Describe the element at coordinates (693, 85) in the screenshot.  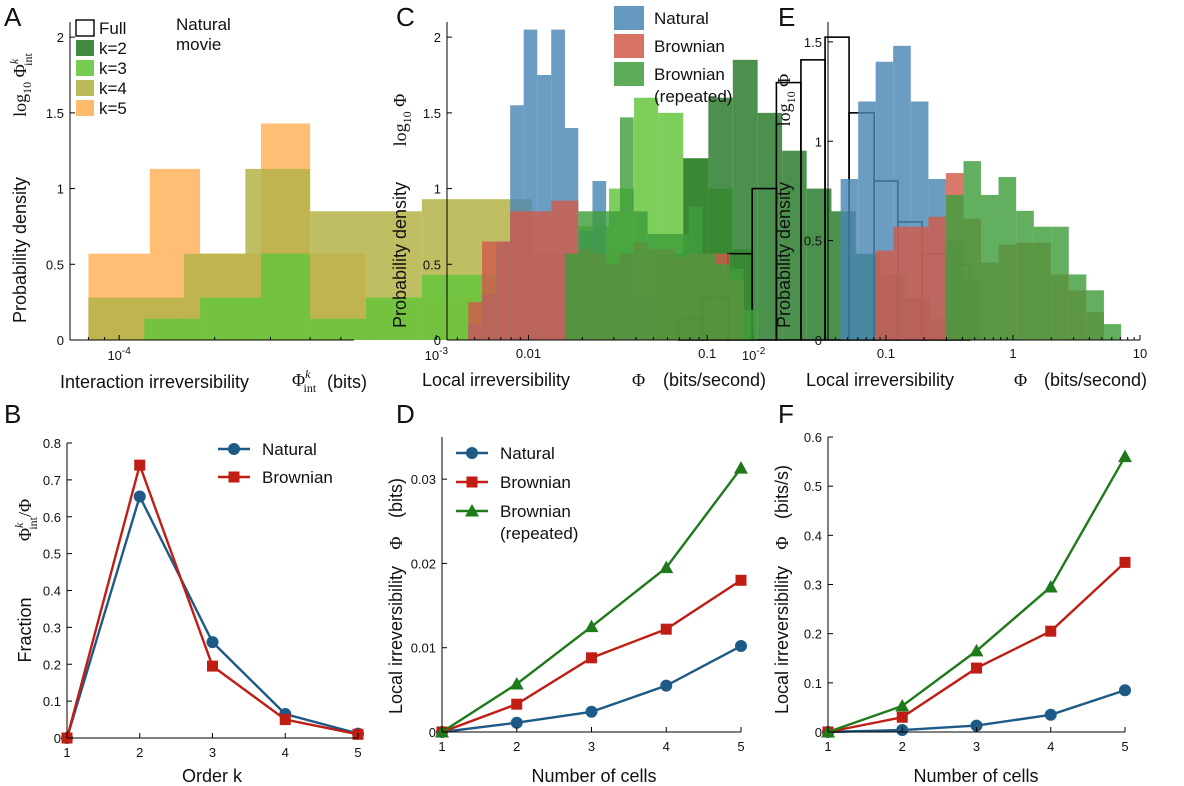
I see `legend-label: Brownian (repeated)` at that location.